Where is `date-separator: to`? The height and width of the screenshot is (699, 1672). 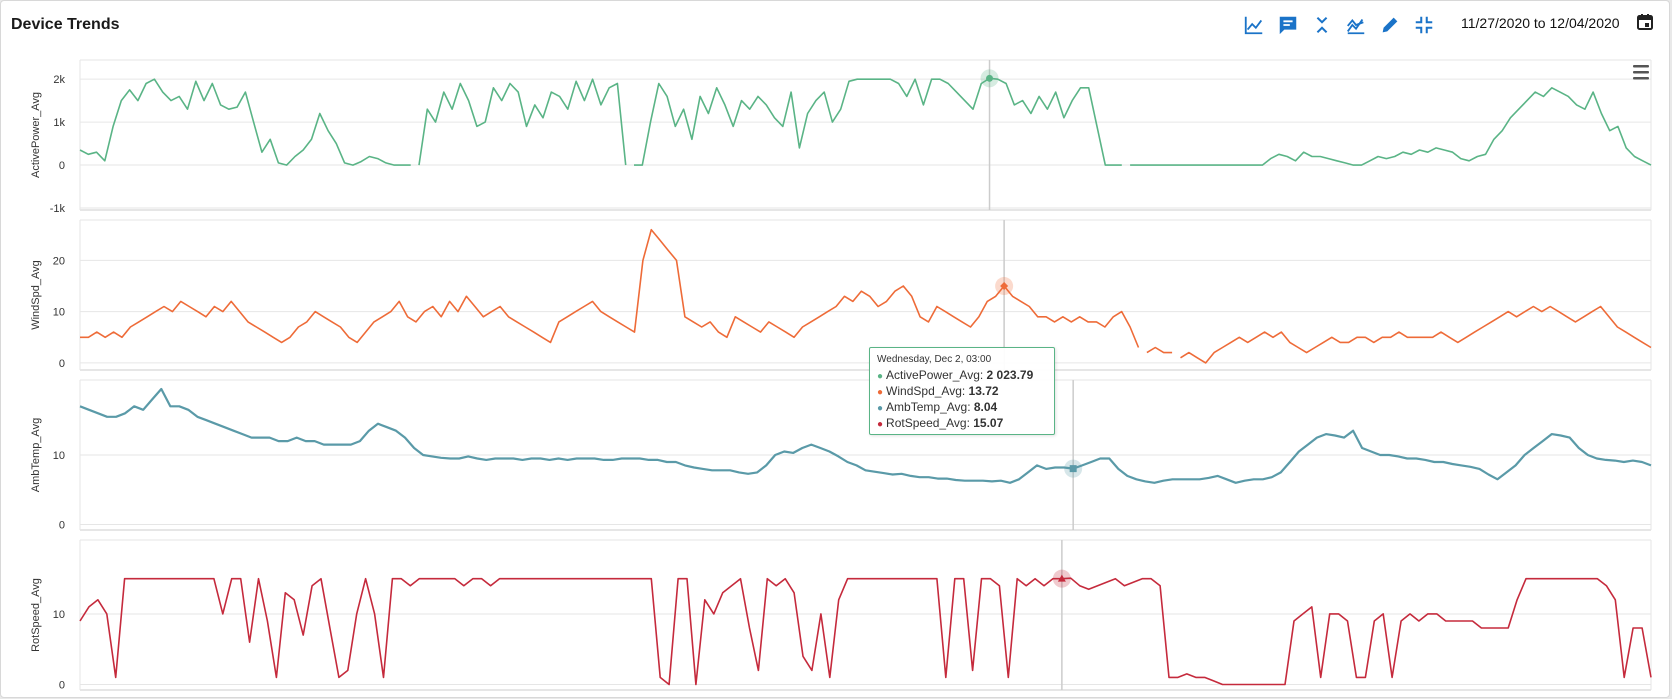
date-separator: to is located at coordinates (1539, 23).